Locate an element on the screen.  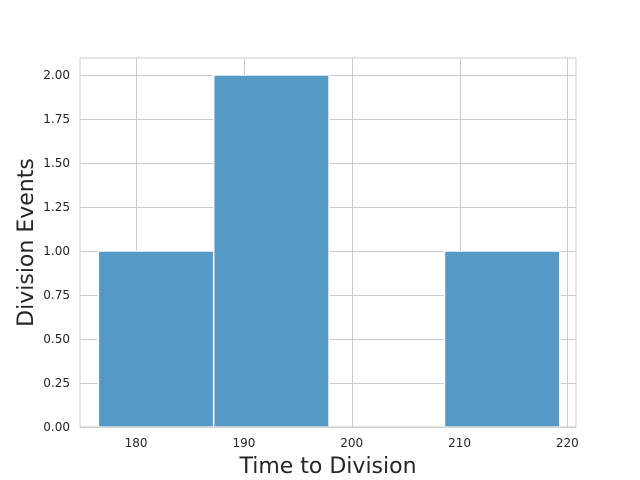
x-axis-title: Time to Division is located at coordinates (327, 466).